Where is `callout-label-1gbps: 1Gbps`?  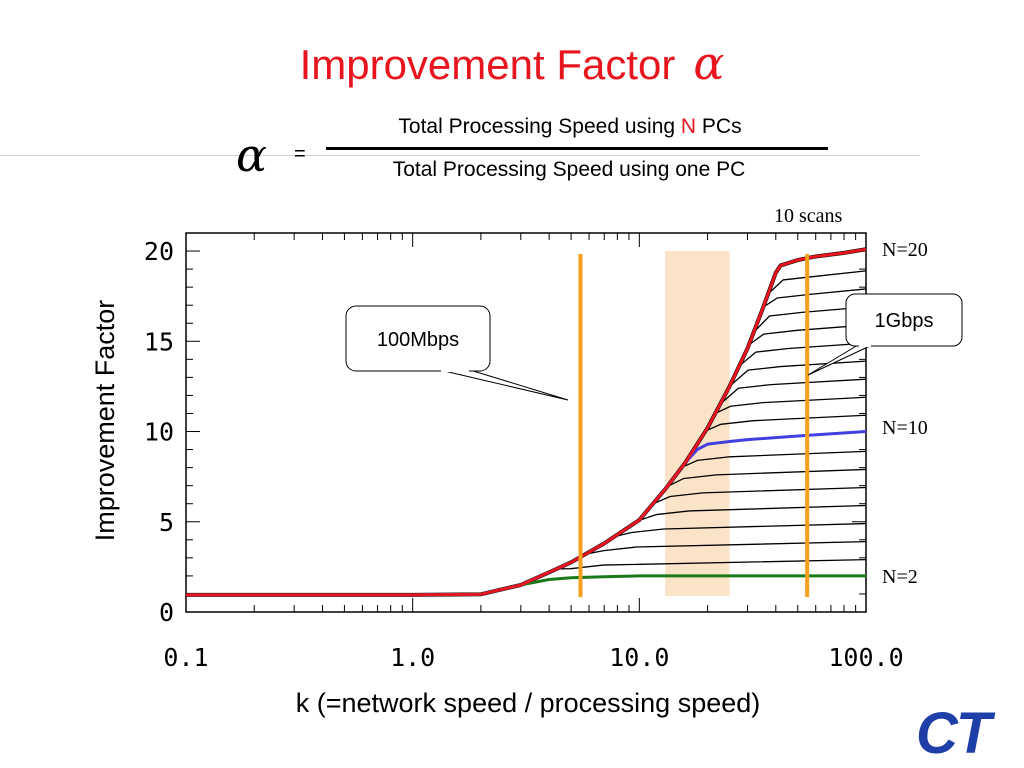 callout-label-1gbps: 1Gbps is located at coordinates (904, 321).